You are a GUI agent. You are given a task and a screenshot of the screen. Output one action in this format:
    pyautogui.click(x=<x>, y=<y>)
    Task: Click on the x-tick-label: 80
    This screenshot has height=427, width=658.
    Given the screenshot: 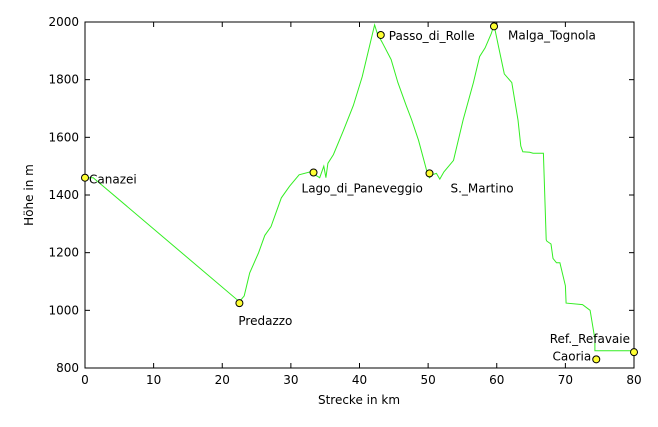 What is the action you would take?
    pyautogui.click(x=633, y=380)
    